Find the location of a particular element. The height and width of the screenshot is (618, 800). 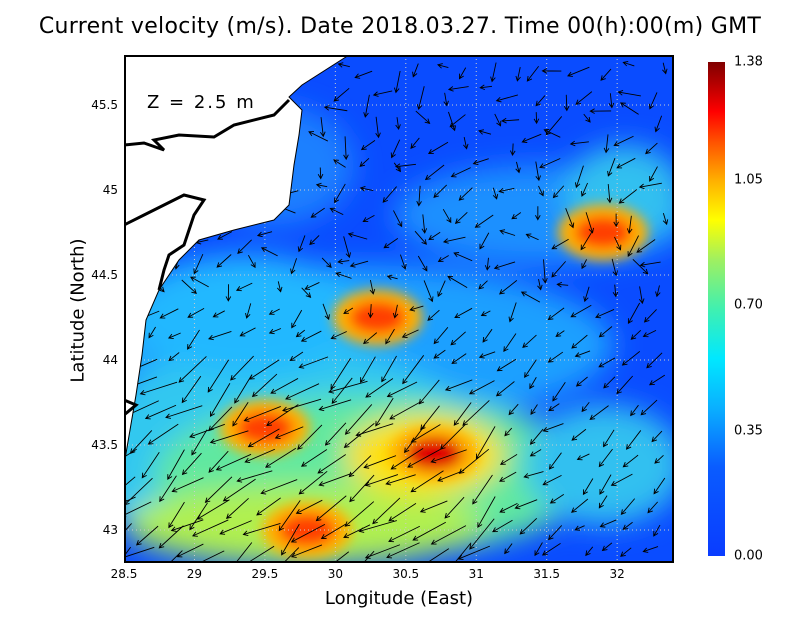

x-tick-label: 32 is located at coordinates (617, 574).